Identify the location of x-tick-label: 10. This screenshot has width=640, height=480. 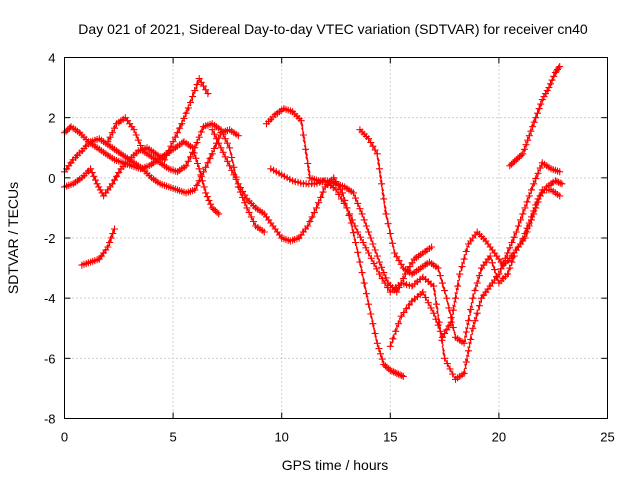
(281, 437).